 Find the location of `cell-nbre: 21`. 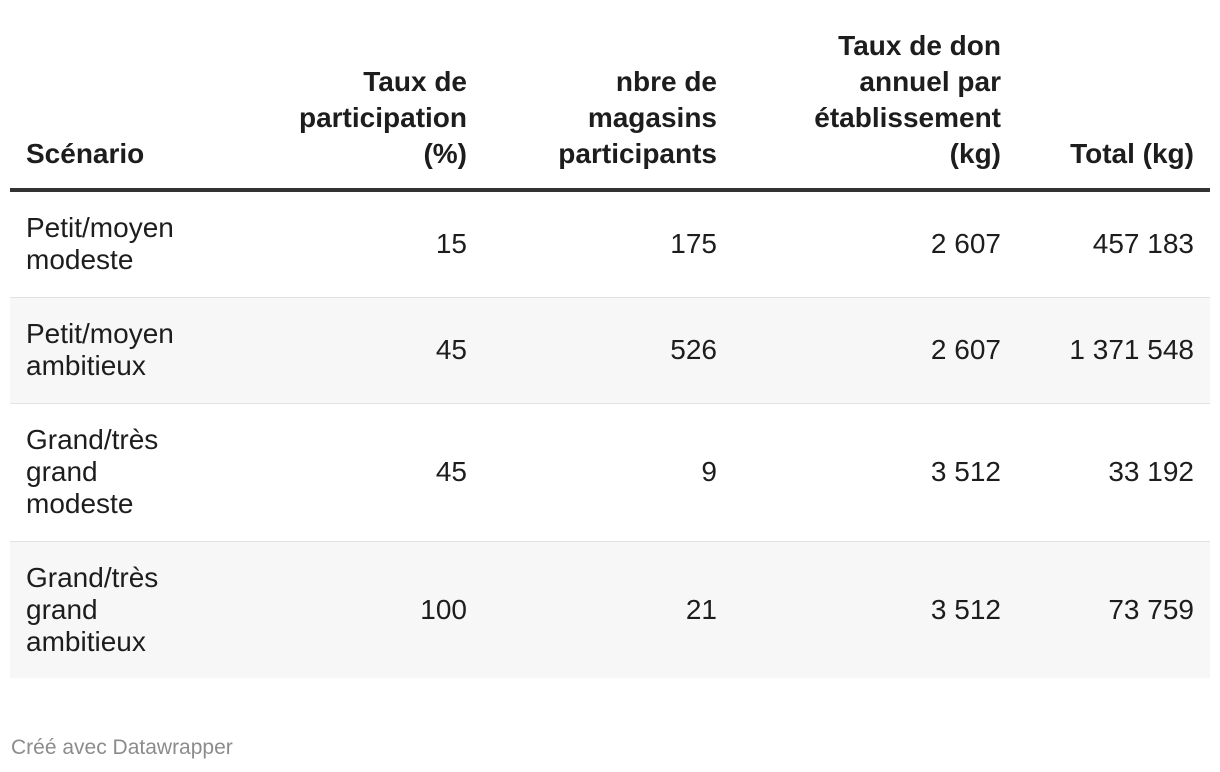

cell-nbre: 21 is located at coordinates (701, 609).